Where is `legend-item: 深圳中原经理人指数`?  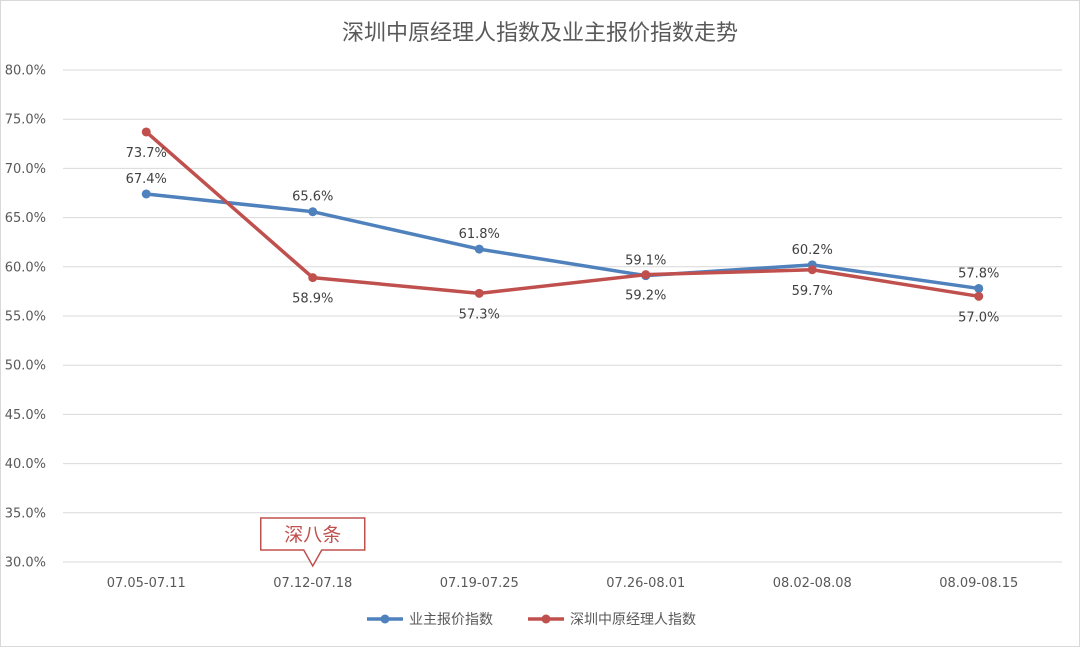
legend-item: 深圳中原经理人指数 is located at coordinates (612, 620).